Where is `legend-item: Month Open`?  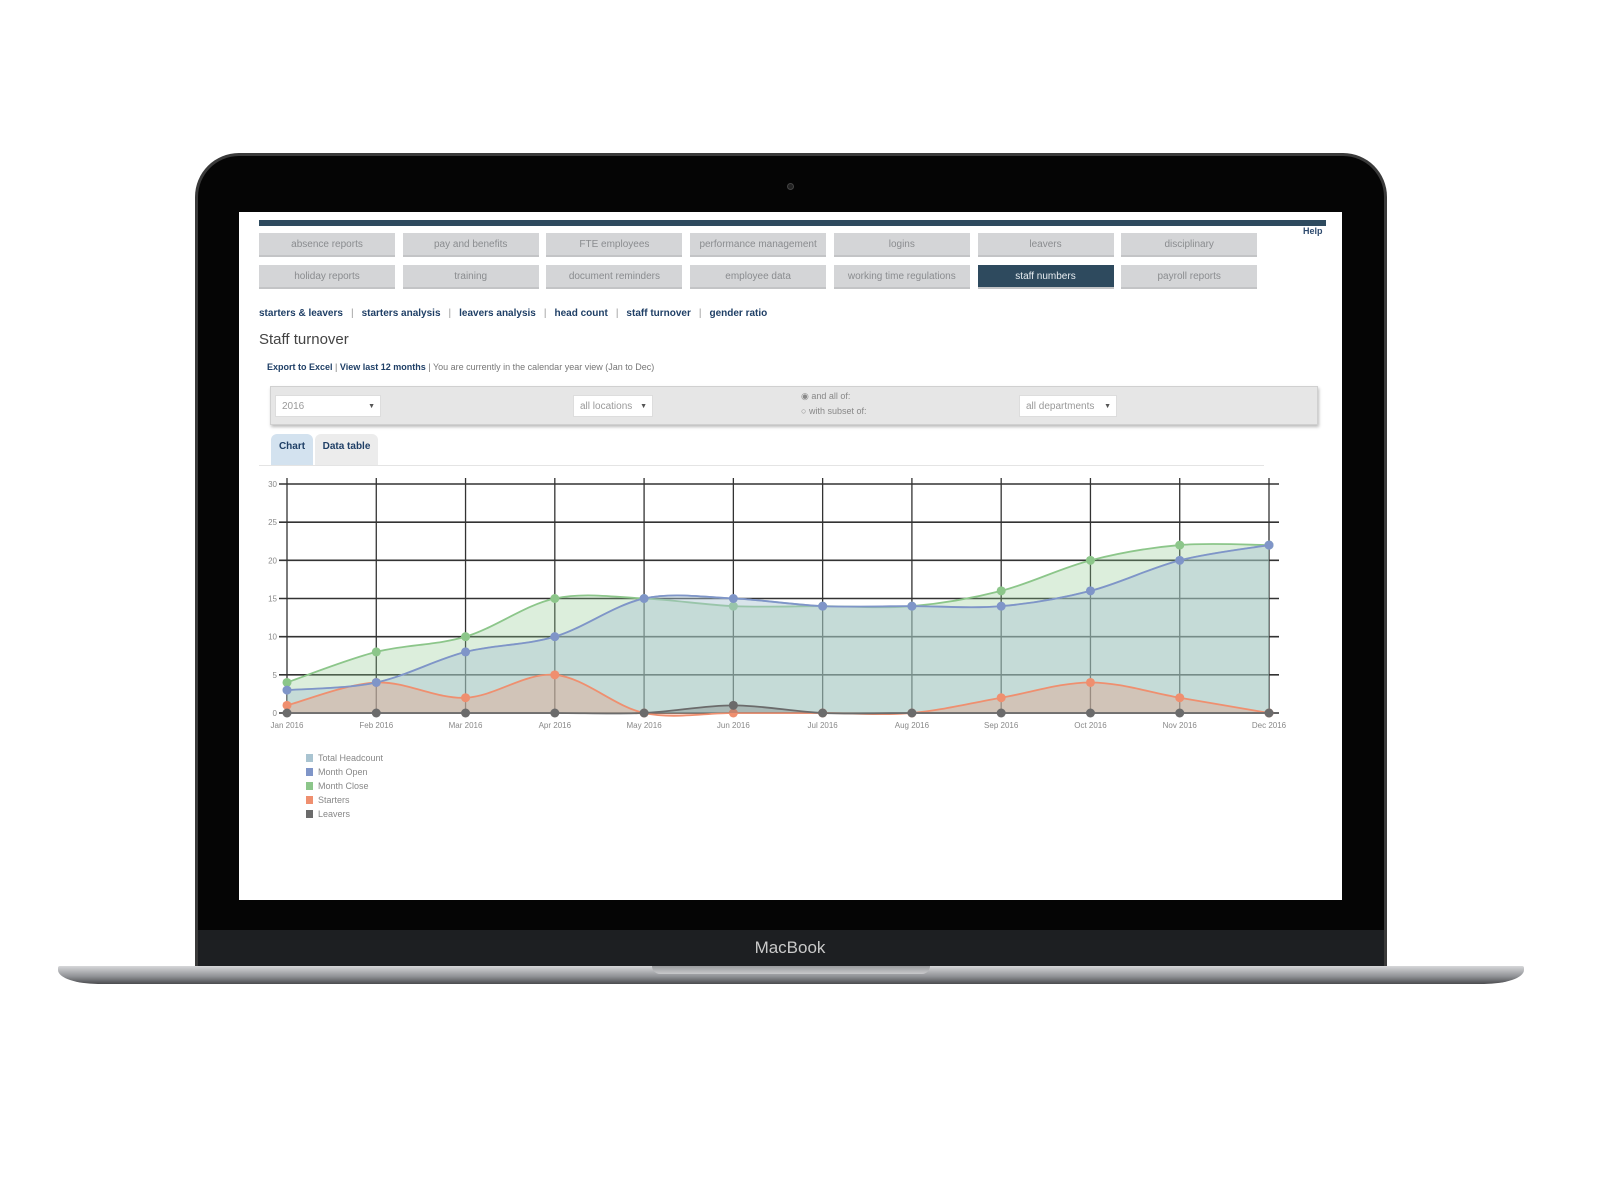 legend-item: Month Open is located at coordinates (337, 772).